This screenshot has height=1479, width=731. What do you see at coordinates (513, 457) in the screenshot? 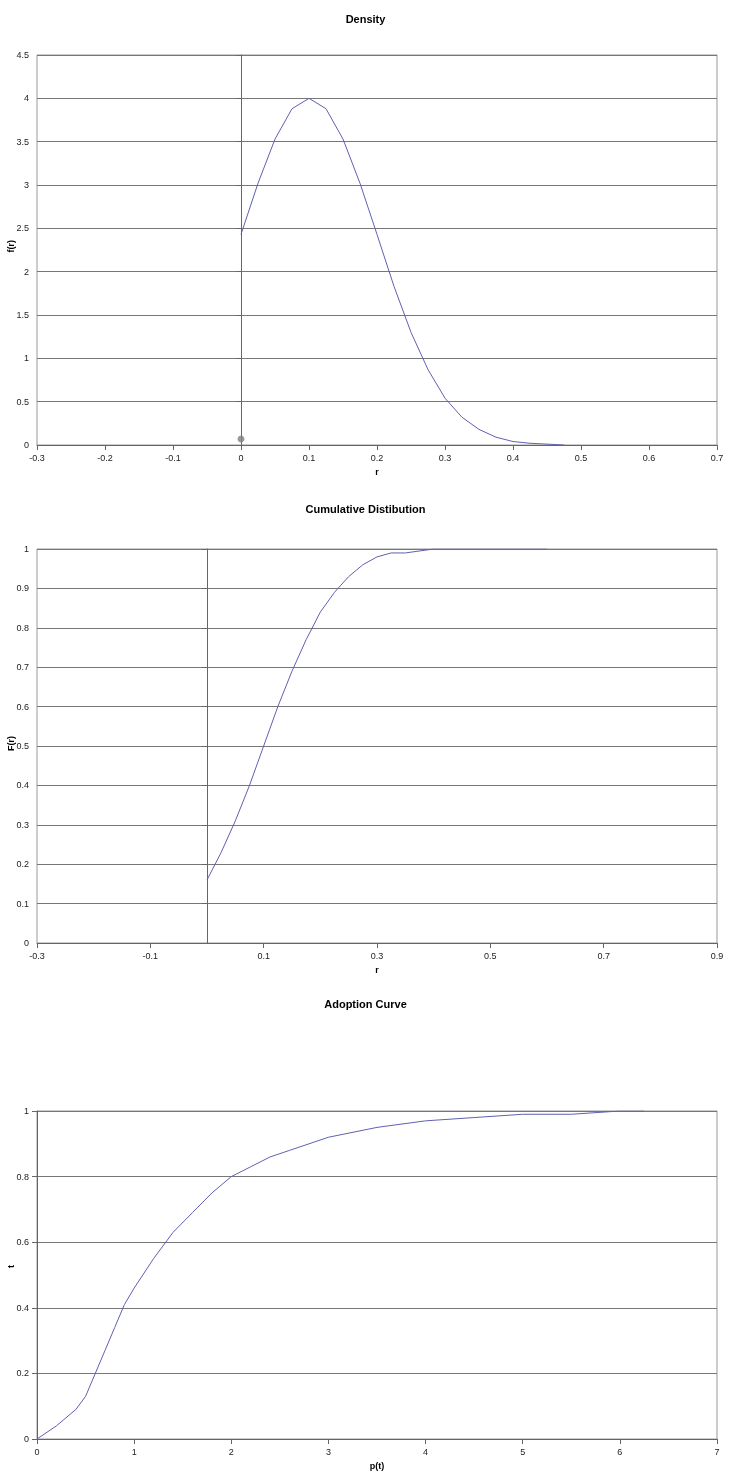
I see `x-tick-label: 0.4` at bounding box center [513, 457].